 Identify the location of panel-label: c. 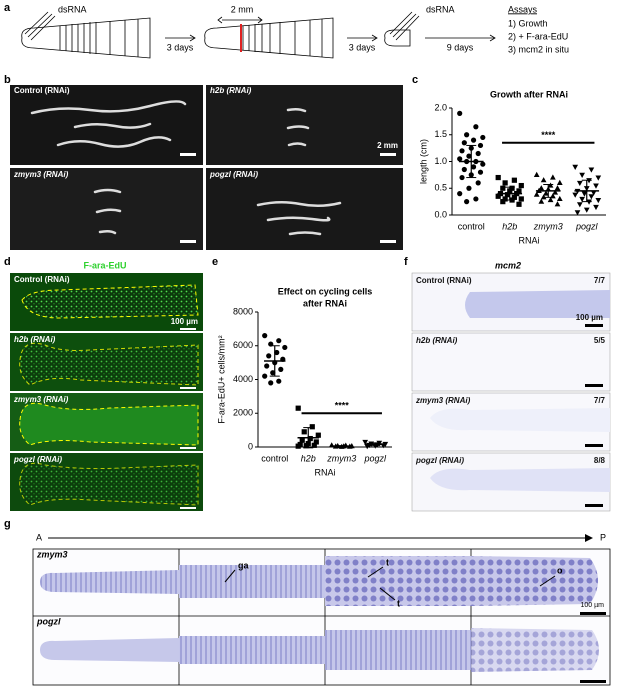
(415, 80).